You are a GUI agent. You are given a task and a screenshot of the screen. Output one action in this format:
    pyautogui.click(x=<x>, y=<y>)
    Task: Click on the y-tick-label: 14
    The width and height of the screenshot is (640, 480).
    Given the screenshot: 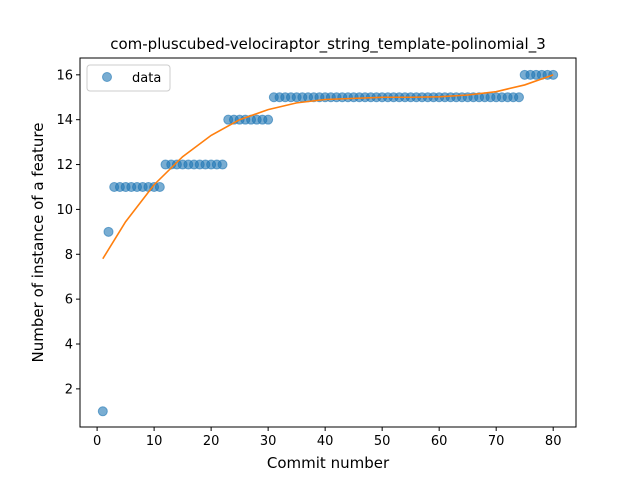 What is the action you would take?
    pyautogui.click(x=64, y=120)
    